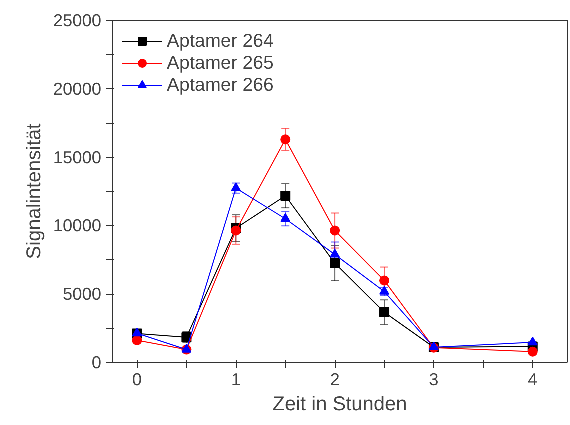  I want to click on legend-label: Aptamer 266, so click(220, 85).